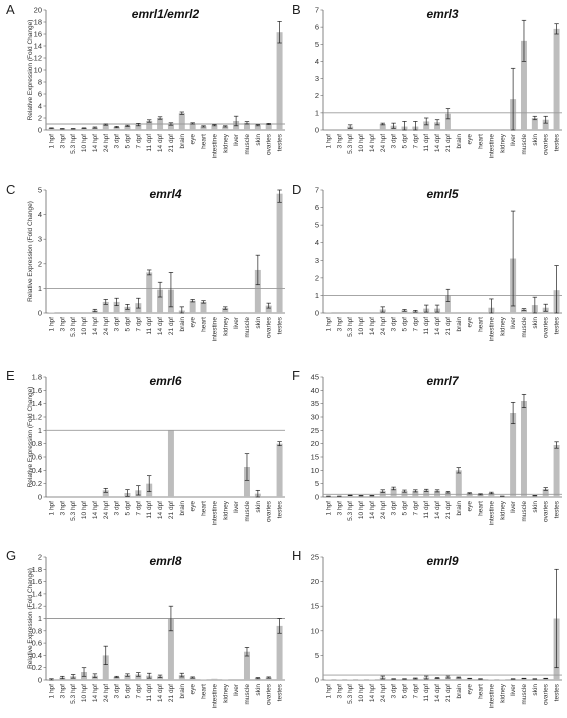 The width and height of the screenshot is (567, 718). Describe the element at coordinates (138, 127) in the screenshot. I see `bar-7-dpf` at that location.